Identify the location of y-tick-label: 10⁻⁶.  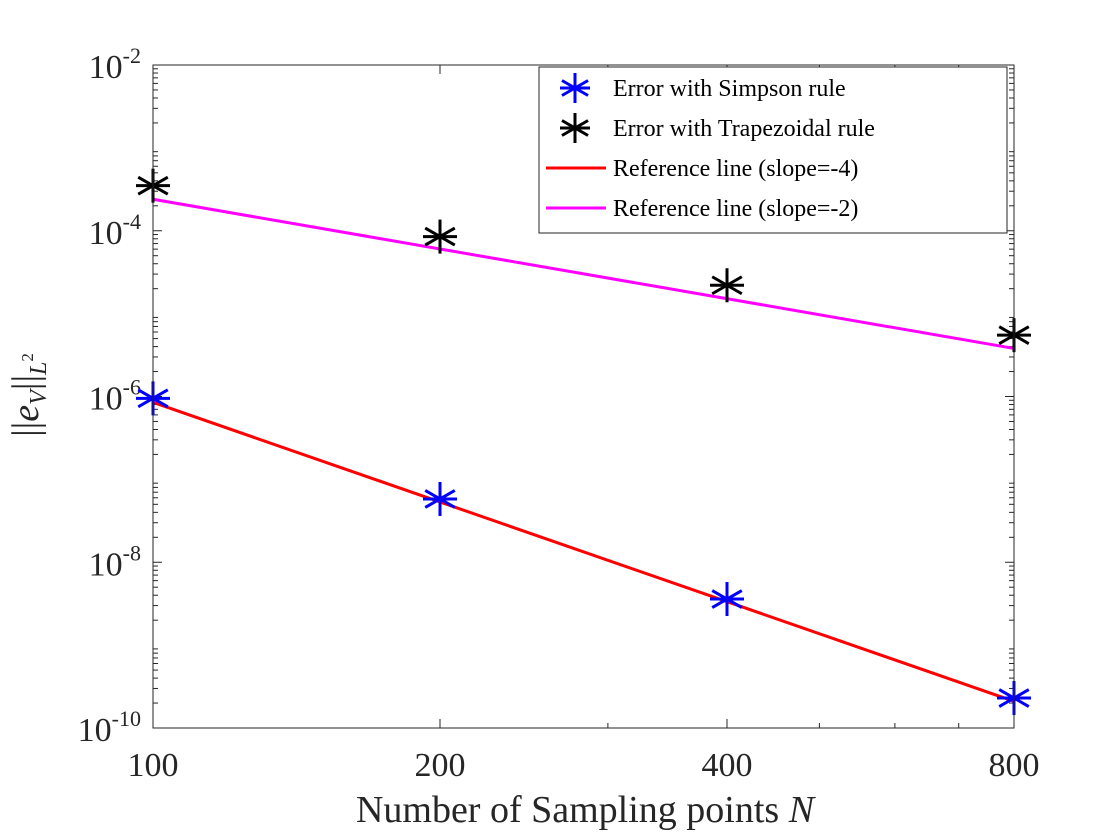
(115, 396).